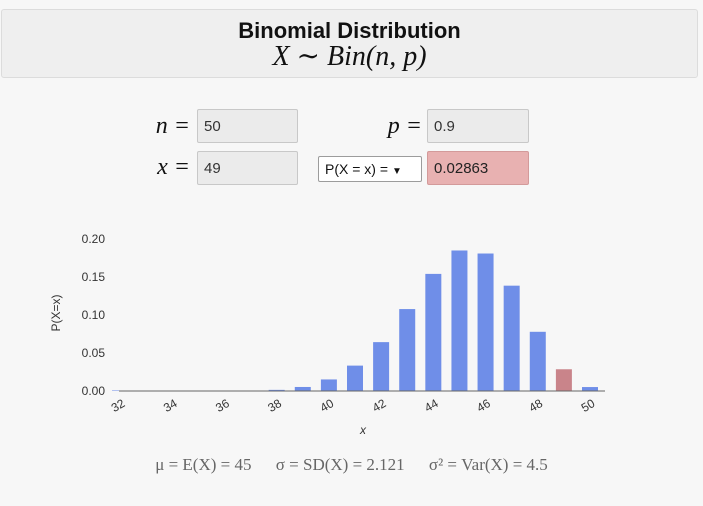 This screenshot has height=506, width=703. I want to click on x-label: x =, so click(173, 167).